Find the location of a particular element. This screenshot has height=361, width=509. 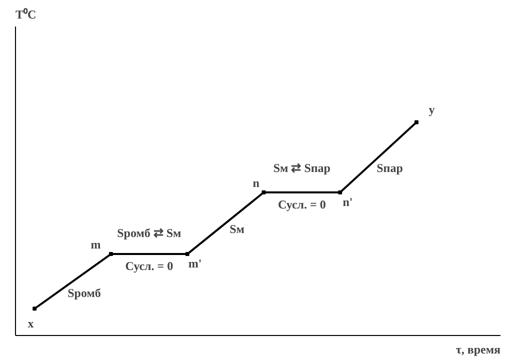

text: T⁰C is located at coordinates (26, 15).